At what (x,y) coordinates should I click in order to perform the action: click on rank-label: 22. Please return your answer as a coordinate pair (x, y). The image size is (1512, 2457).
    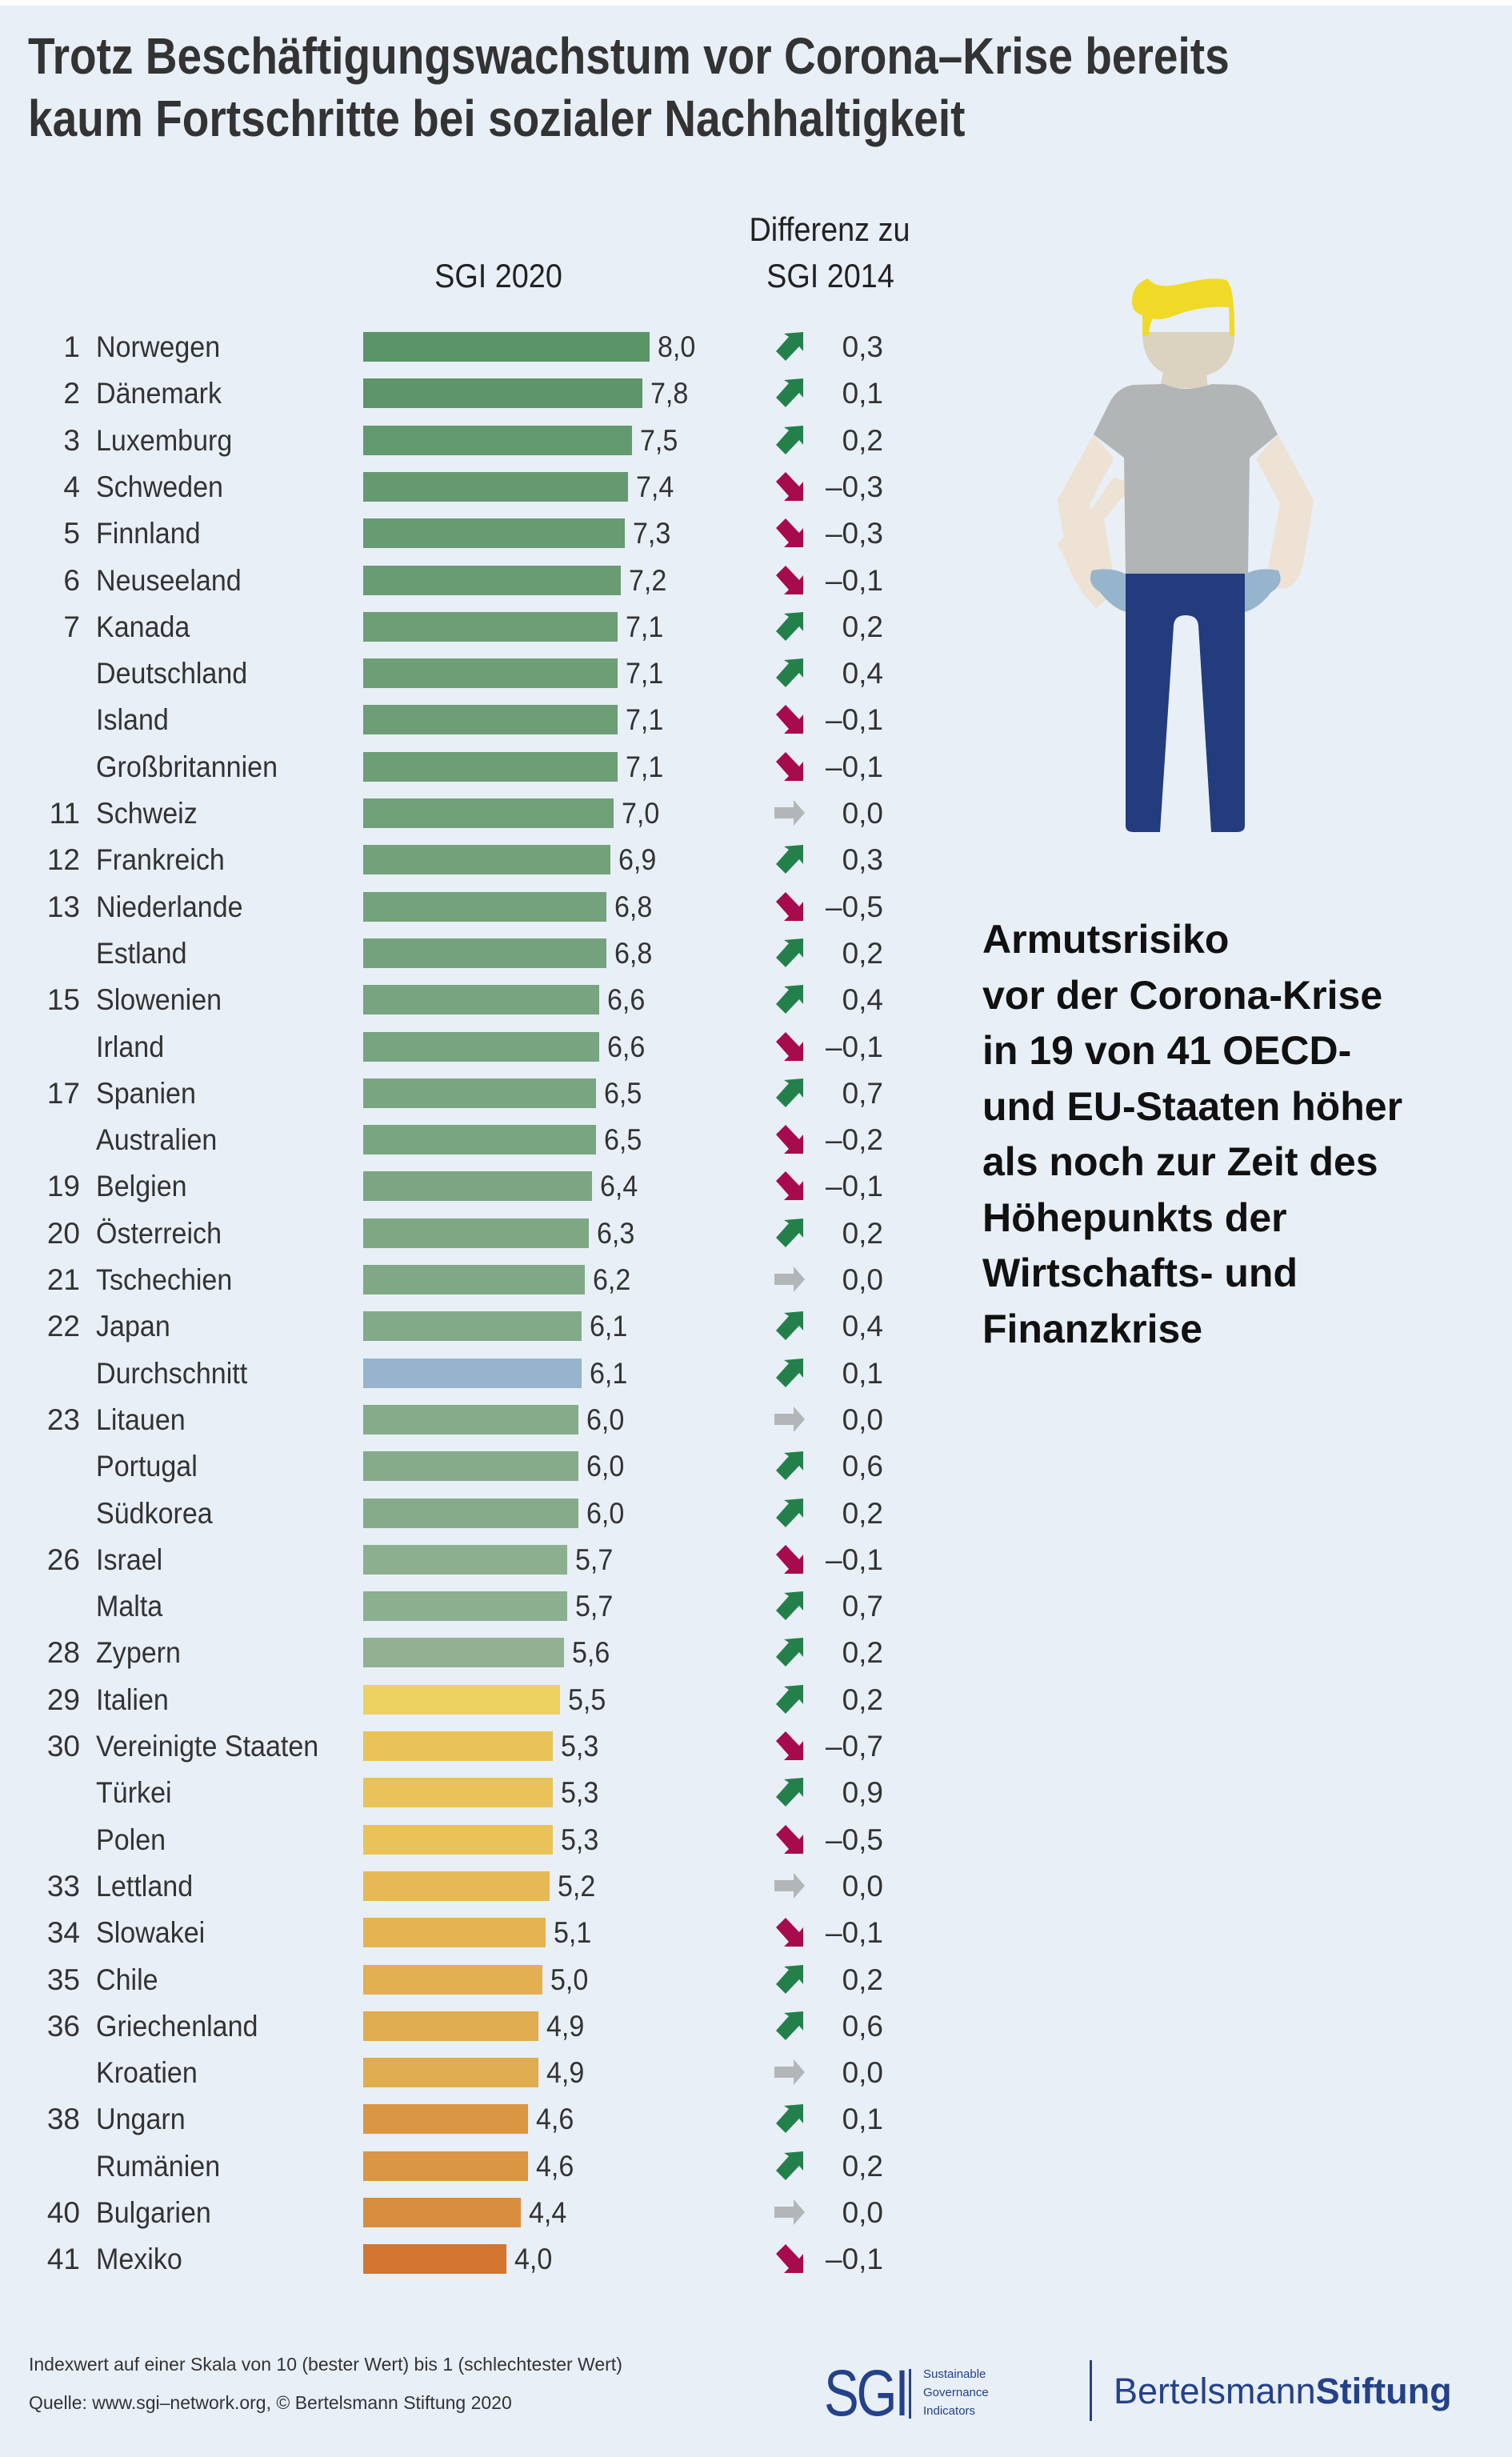
    Looking at the image, I should click on (63, 1326).